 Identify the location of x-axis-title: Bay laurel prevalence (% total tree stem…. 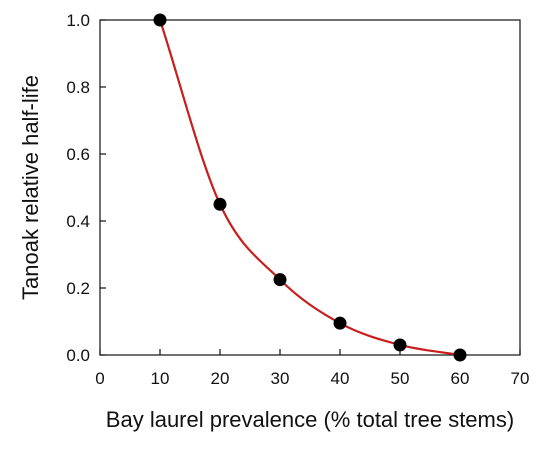
(310, 419).